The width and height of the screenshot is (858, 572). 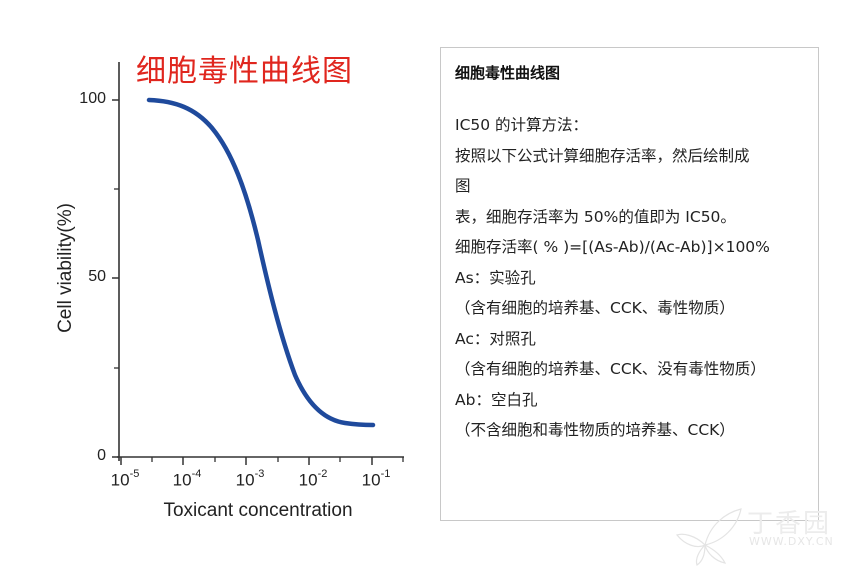 I want to click on info-line-as-desc: （含有细胞的培养基、CCK、毒性物质）, so click(x=595, y=308).